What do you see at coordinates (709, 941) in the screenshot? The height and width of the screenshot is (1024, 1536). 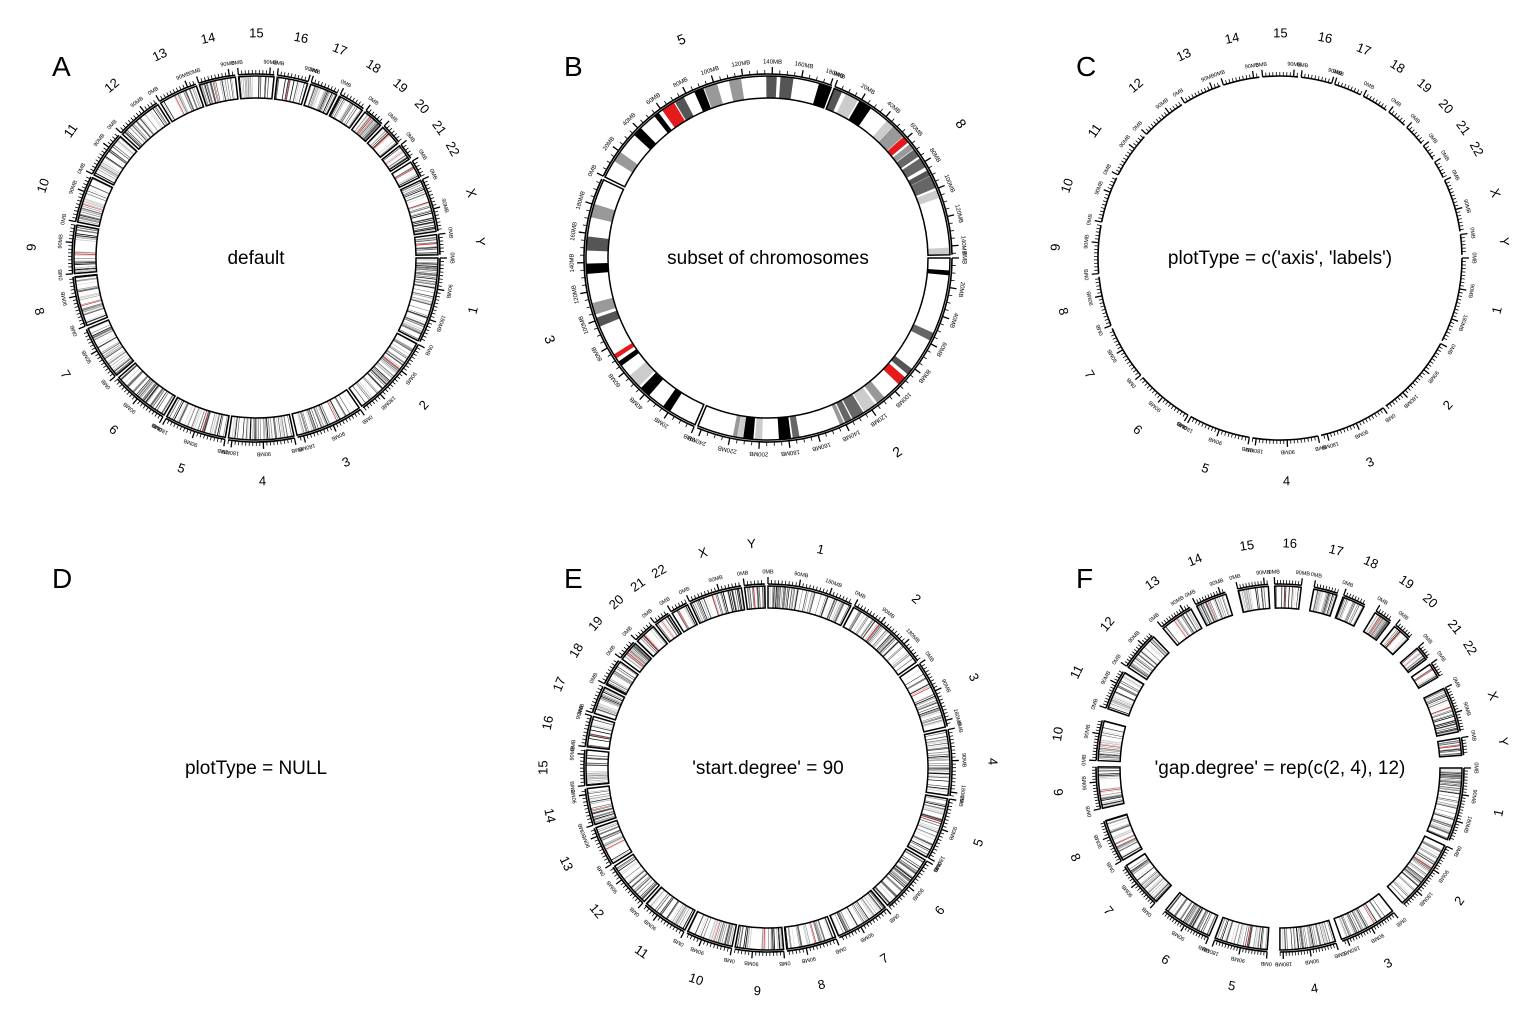 I see `axis-line` at bounding box center [709, 941].